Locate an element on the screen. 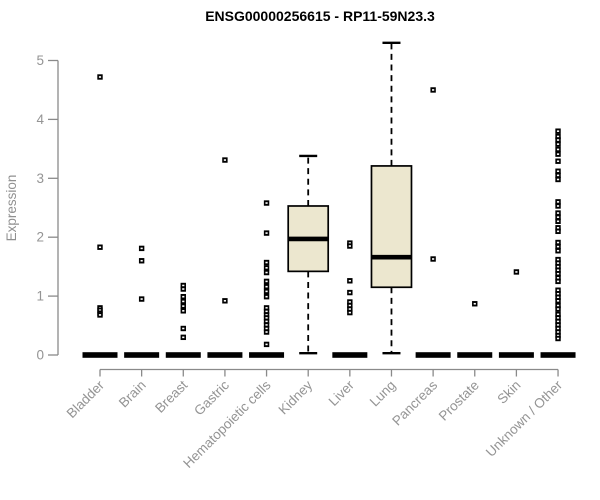 This screenshot has width=600, height=500. y-tick-label-3: 3 is located at coordinates (40, 178).